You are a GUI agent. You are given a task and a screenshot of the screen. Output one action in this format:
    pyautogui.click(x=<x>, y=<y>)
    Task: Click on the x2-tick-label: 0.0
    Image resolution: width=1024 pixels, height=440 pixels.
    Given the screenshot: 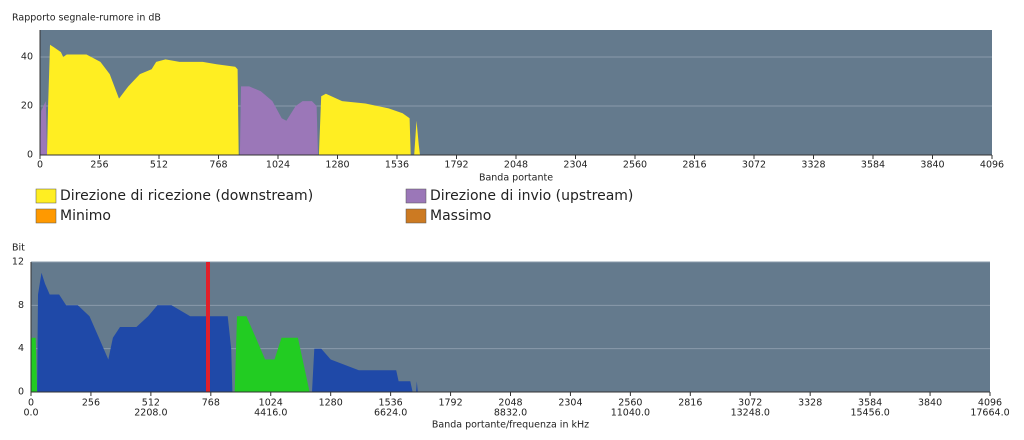 What is the action you would take?
    pyautogui.click(x=30, y=413)
    